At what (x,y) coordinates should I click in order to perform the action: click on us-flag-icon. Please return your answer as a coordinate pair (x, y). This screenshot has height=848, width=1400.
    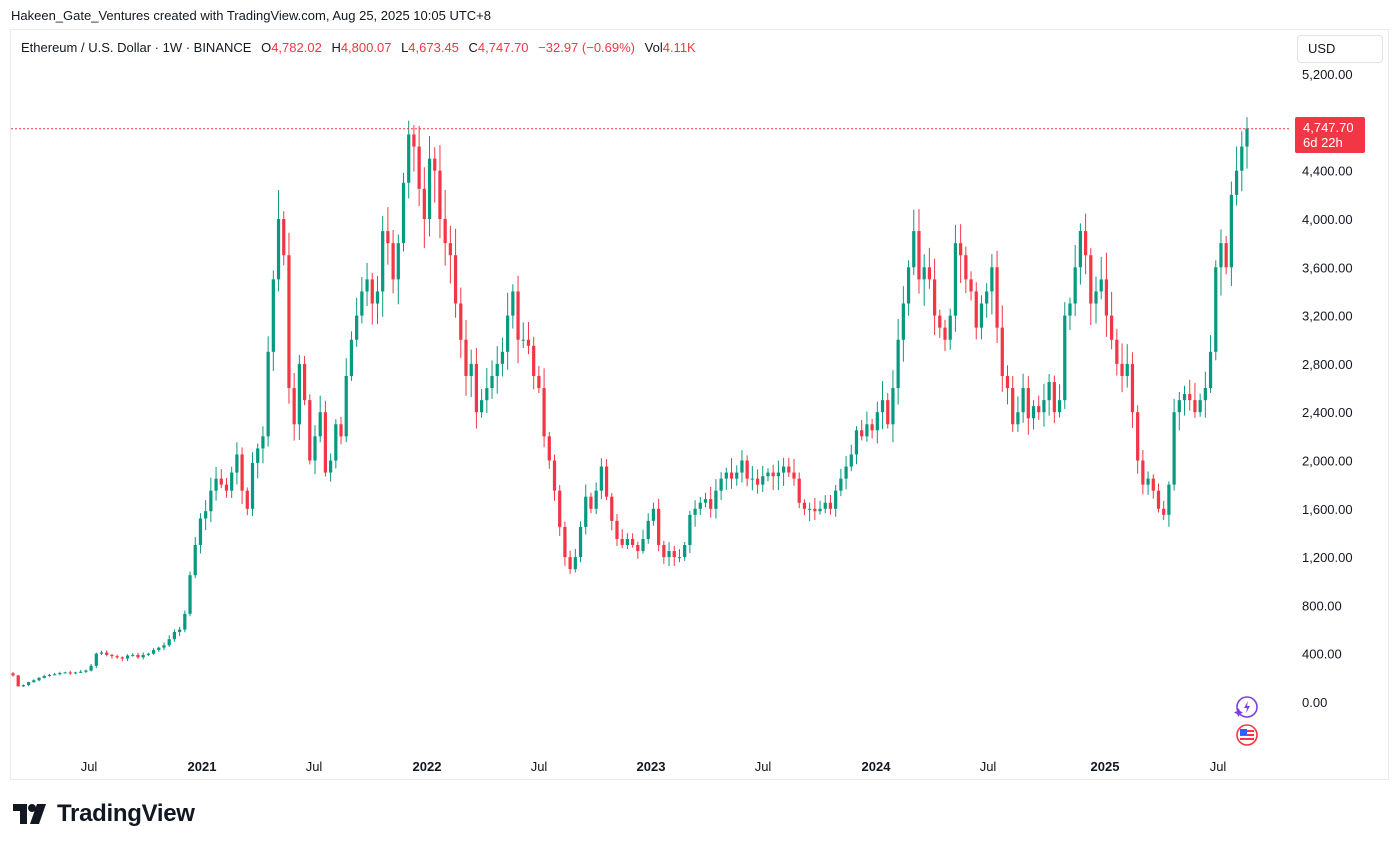
    Looking at the image, I should click on (1247, 735).